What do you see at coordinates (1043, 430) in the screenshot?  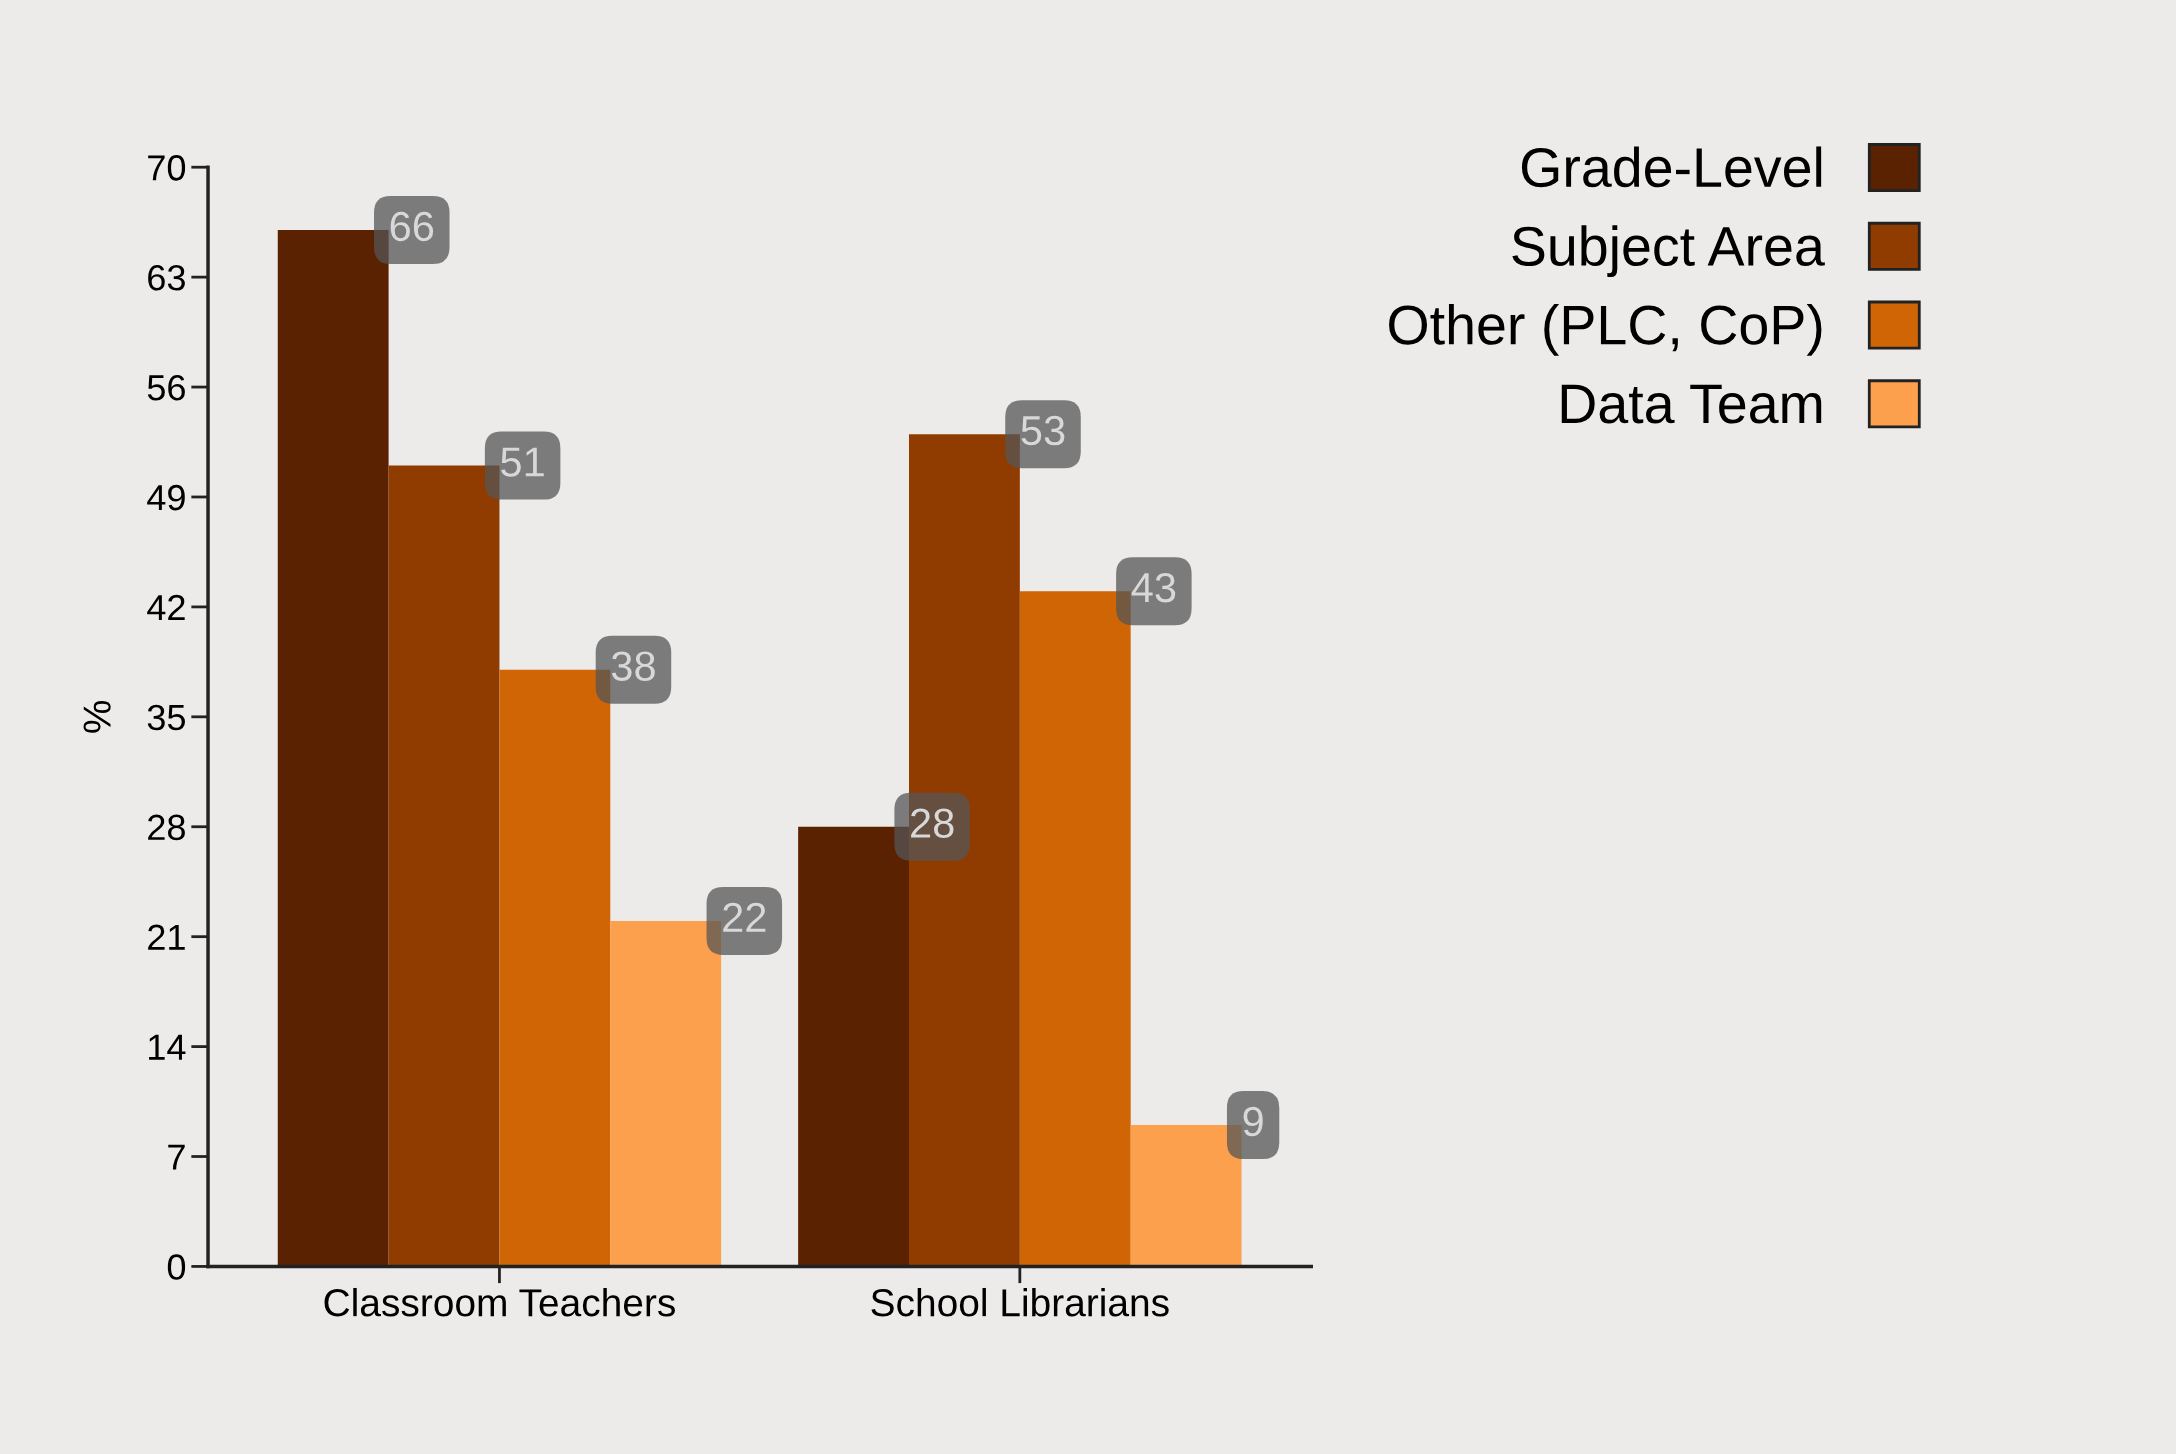 I see `data-label: 53` at bounding box center [1043, 430].